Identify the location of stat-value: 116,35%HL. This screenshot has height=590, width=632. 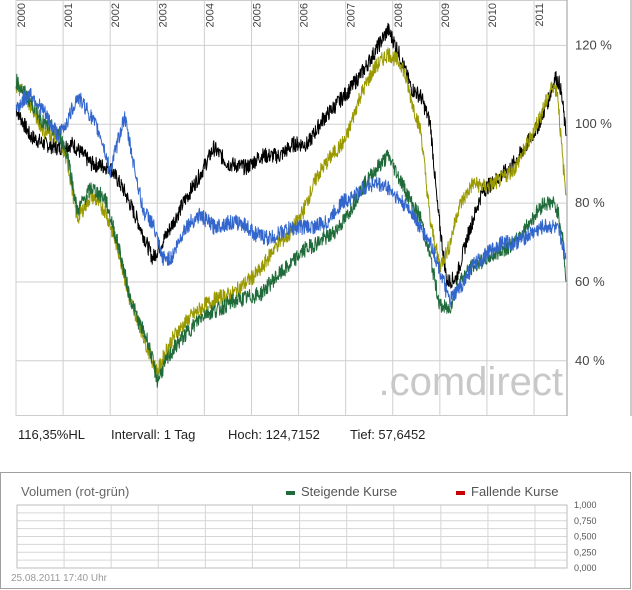
(51, 434).